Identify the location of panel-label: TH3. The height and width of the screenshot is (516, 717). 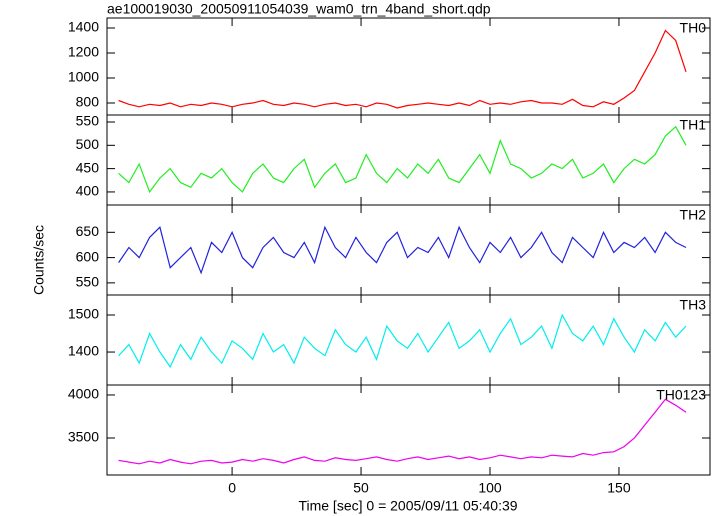
(693, 305).